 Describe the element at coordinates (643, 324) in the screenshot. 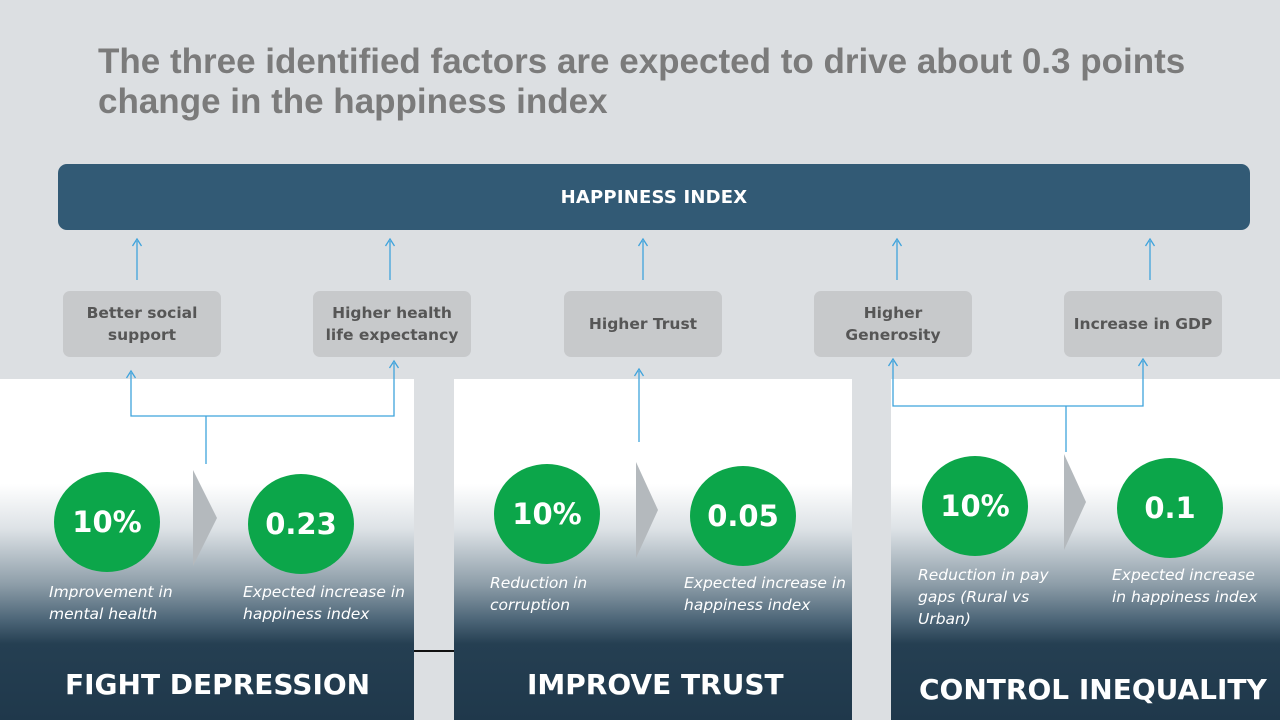

I see `factor-trust: Higher Trust` at that location.